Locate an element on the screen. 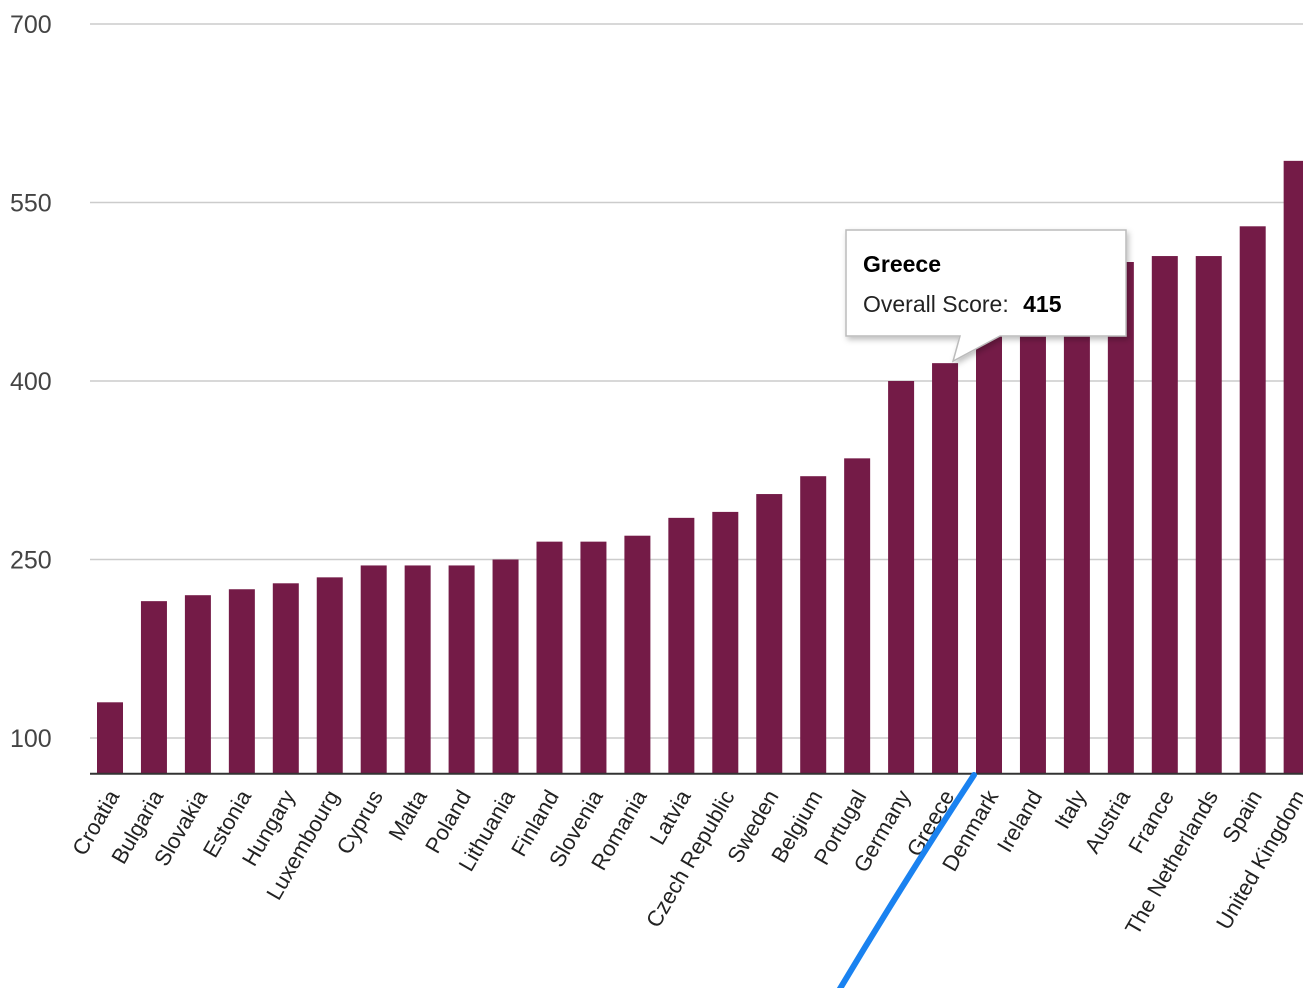  tooltip-title: Greece is located at coordinates (902, 264).